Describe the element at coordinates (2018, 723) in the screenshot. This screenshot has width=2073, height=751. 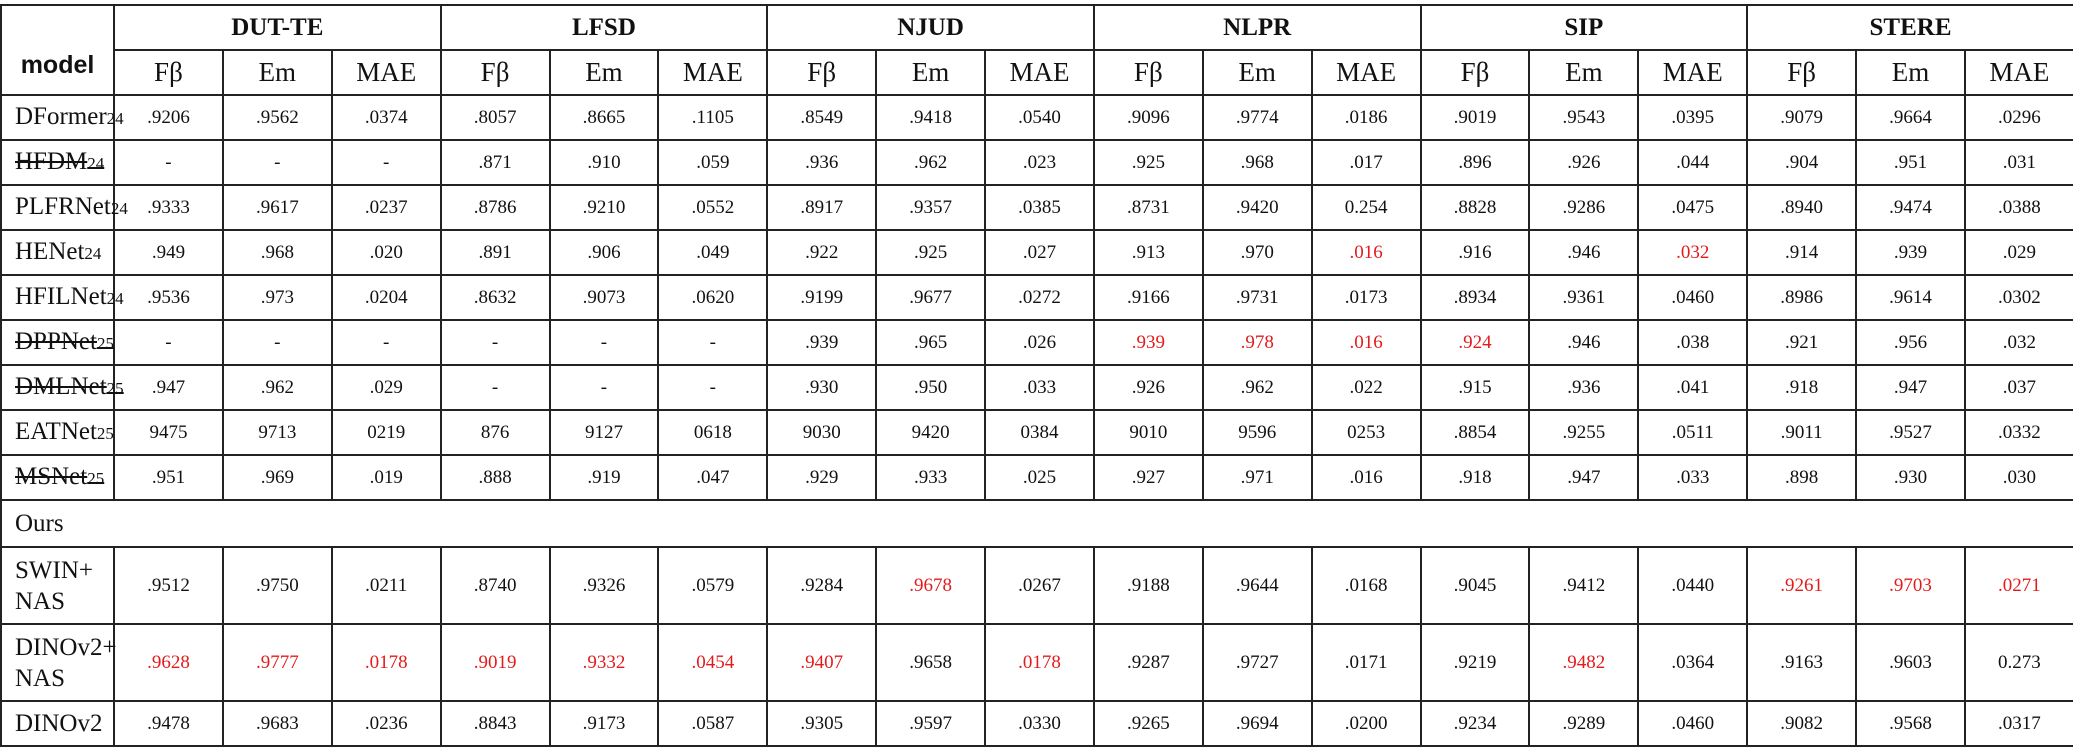
I see `table-cell: .0317` at that location.